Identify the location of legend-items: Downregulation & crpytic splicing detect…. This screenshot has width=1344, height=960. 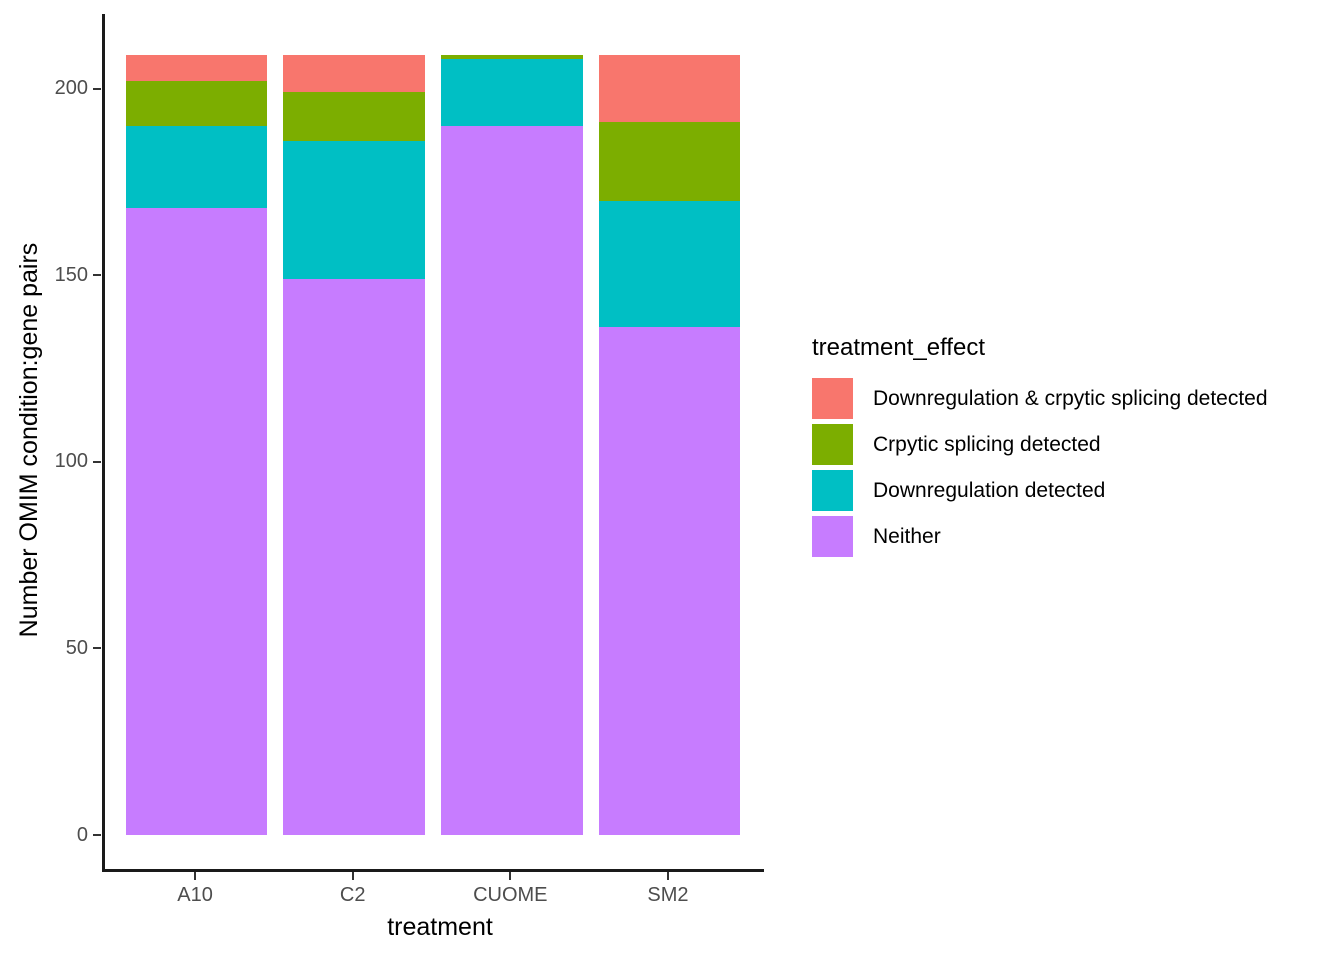
(1040, 467).